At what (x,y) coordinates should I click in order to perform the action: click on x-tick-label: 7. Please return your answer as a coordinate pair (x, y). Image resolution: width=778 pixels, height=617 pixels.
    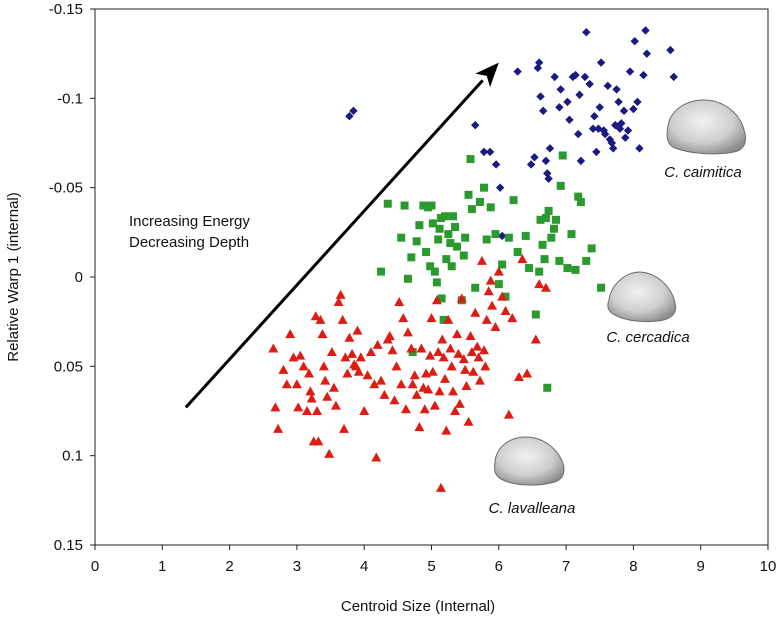
    Looking at the image, I should click on (566, 566).